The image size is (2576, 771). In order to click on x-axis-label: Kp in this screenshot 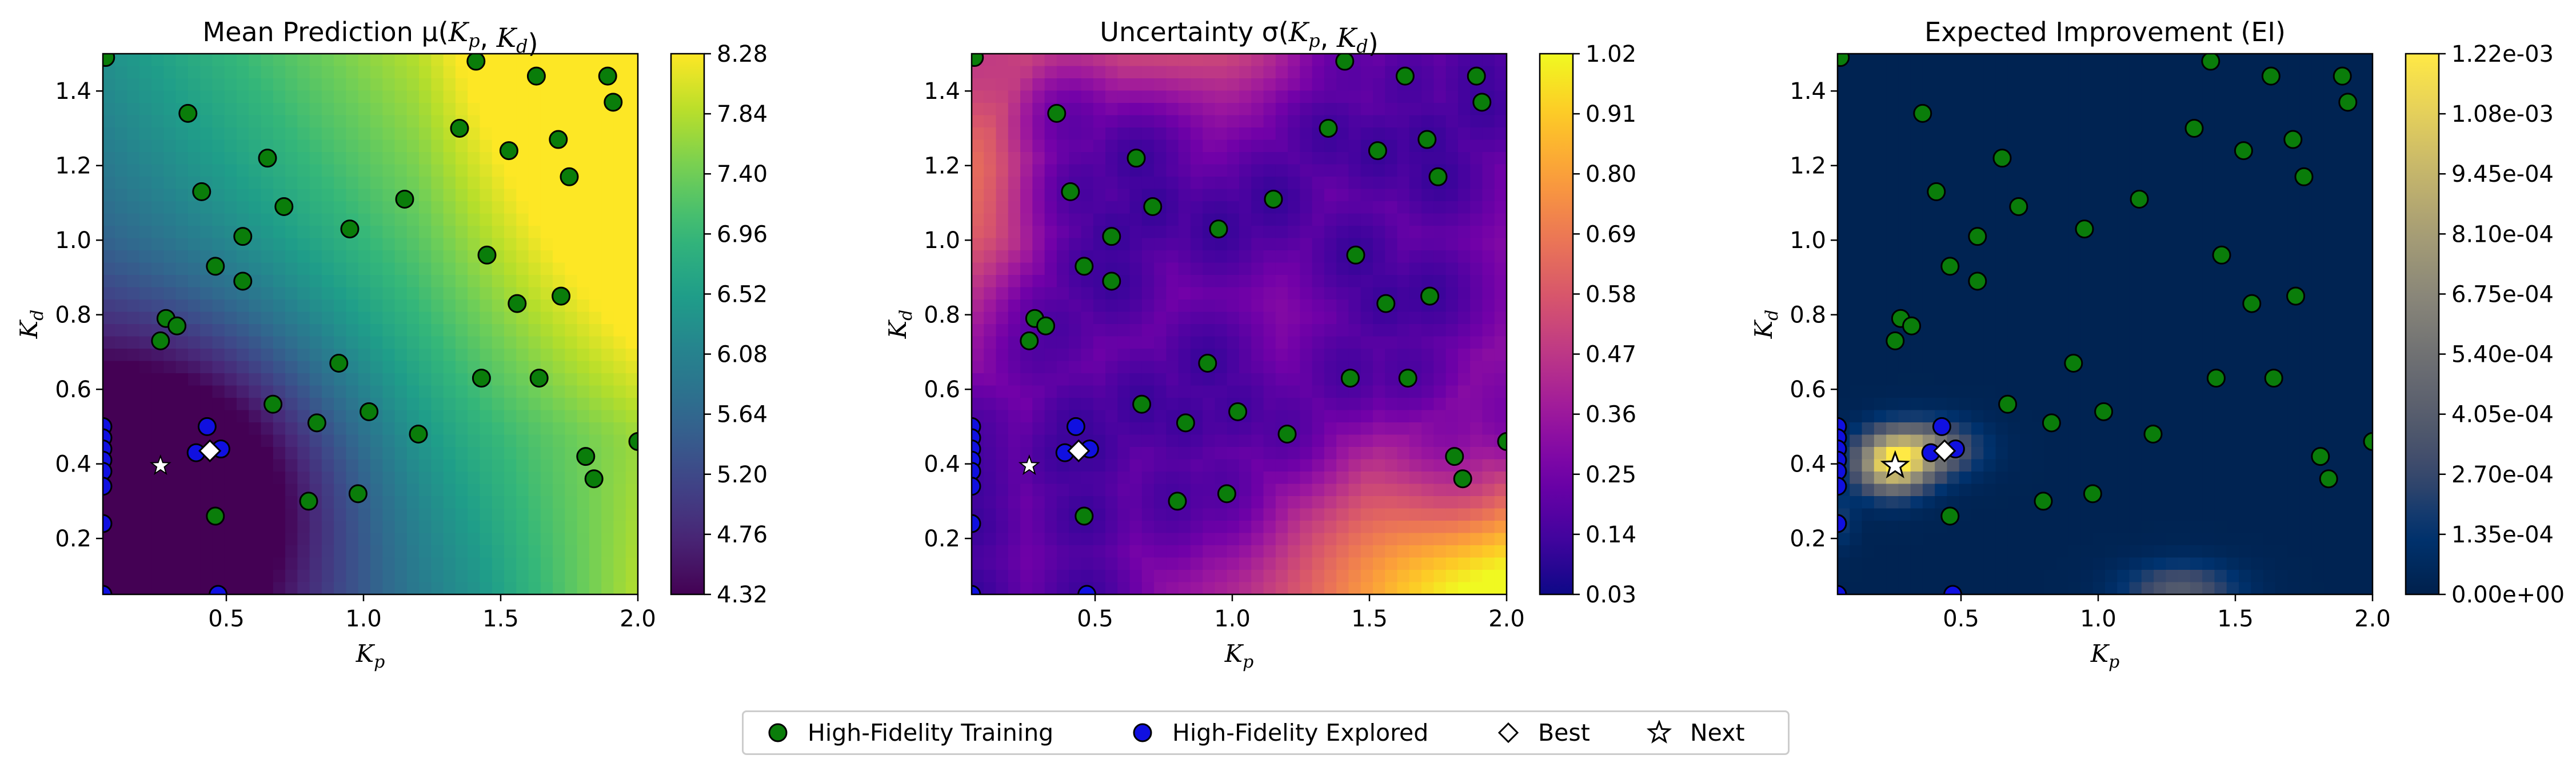, I will do `click(370, 656)`.